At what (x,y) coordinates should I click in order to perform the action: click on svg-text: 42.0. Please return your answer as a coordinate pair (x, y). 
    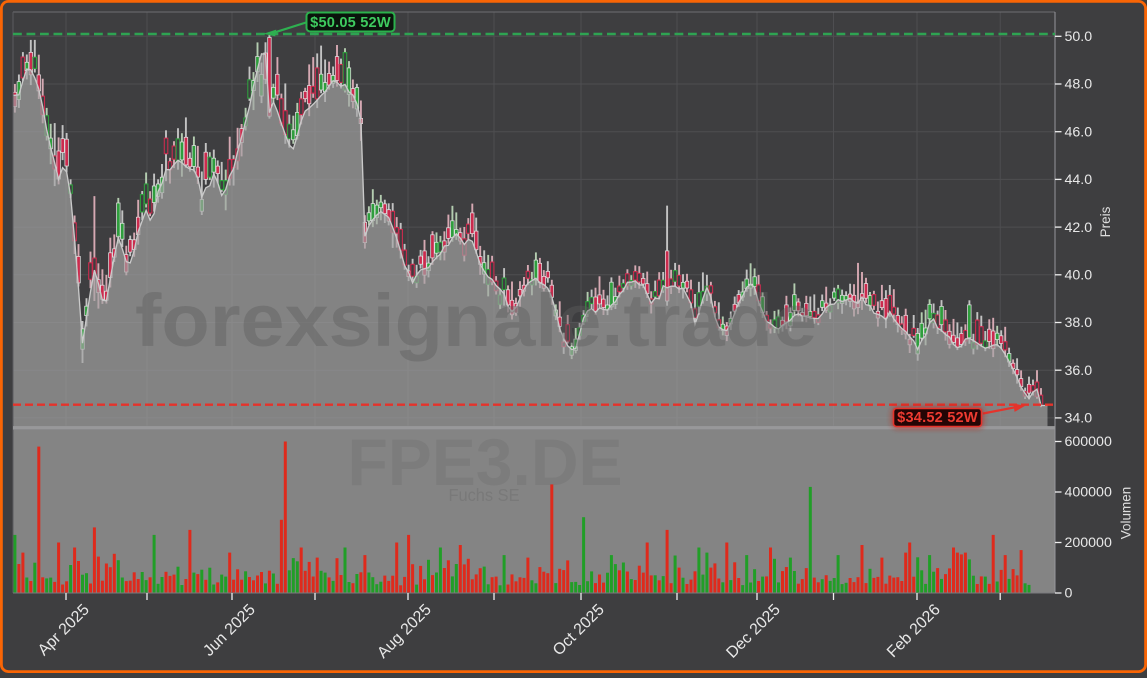
    Looking at the image, I should click on (1079, 228).